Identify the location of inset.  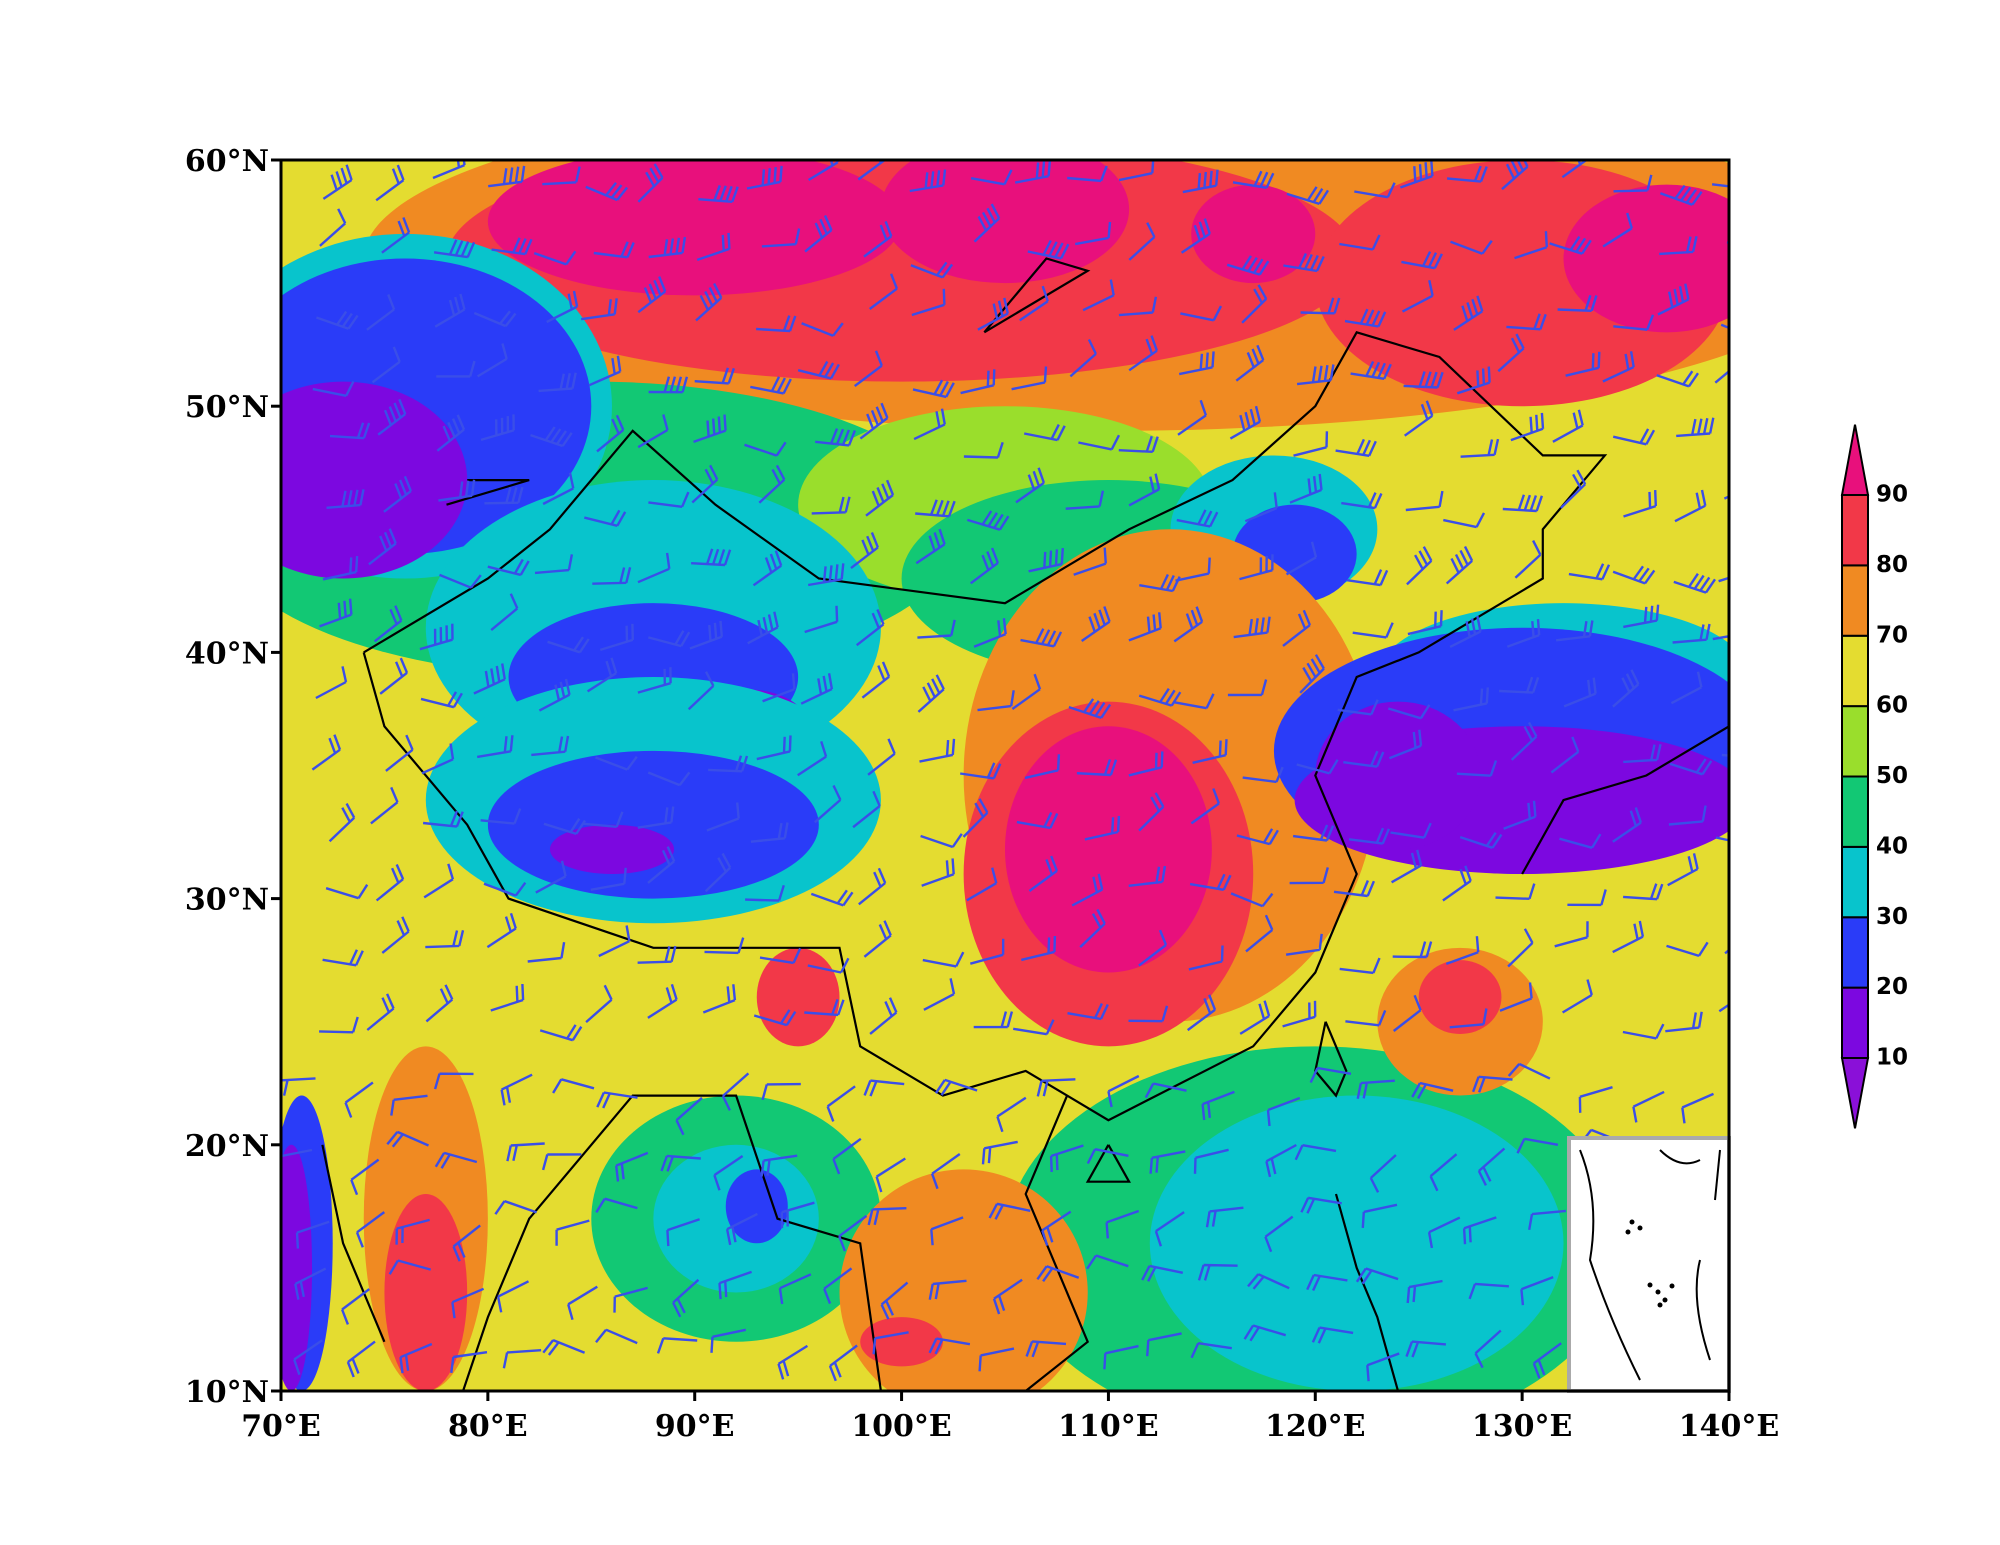
(1649, 1264).